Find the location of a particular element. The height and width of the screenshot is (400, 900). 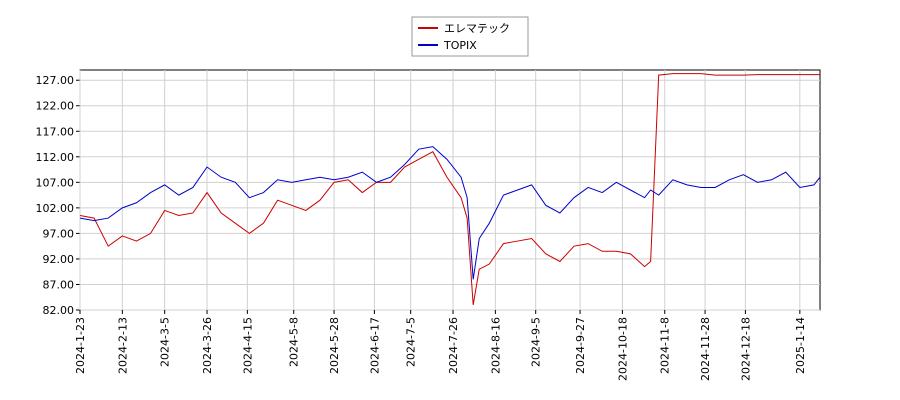

x-tick-label: 2024-4-15 is located at coordinates (247, 345).